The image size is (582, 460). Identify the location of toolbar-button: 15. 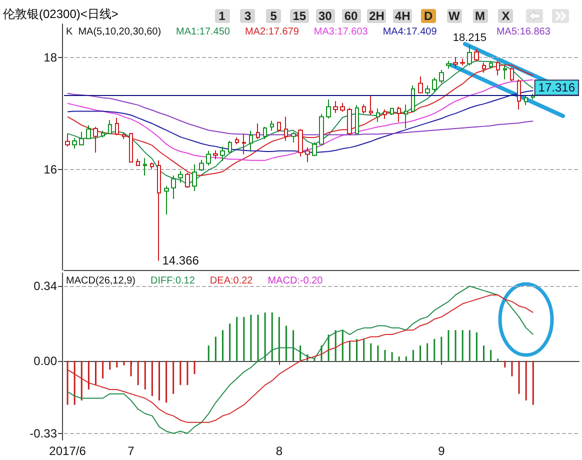
(299, 16).